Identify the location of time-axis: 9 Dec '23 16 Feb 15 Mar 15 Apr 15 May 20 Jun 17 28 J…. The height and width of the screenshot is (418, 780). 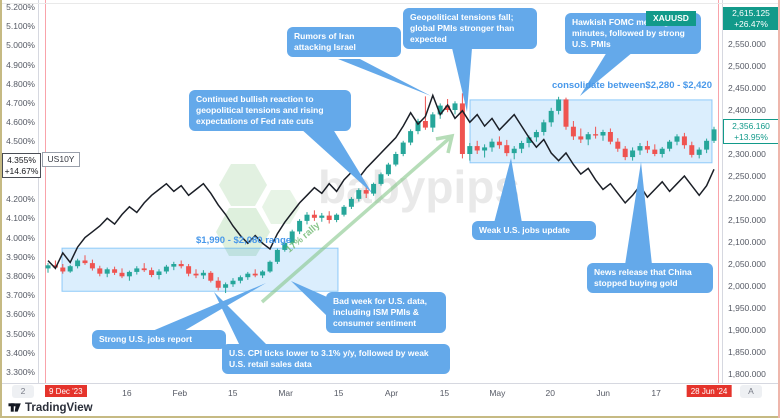
(390, 391).